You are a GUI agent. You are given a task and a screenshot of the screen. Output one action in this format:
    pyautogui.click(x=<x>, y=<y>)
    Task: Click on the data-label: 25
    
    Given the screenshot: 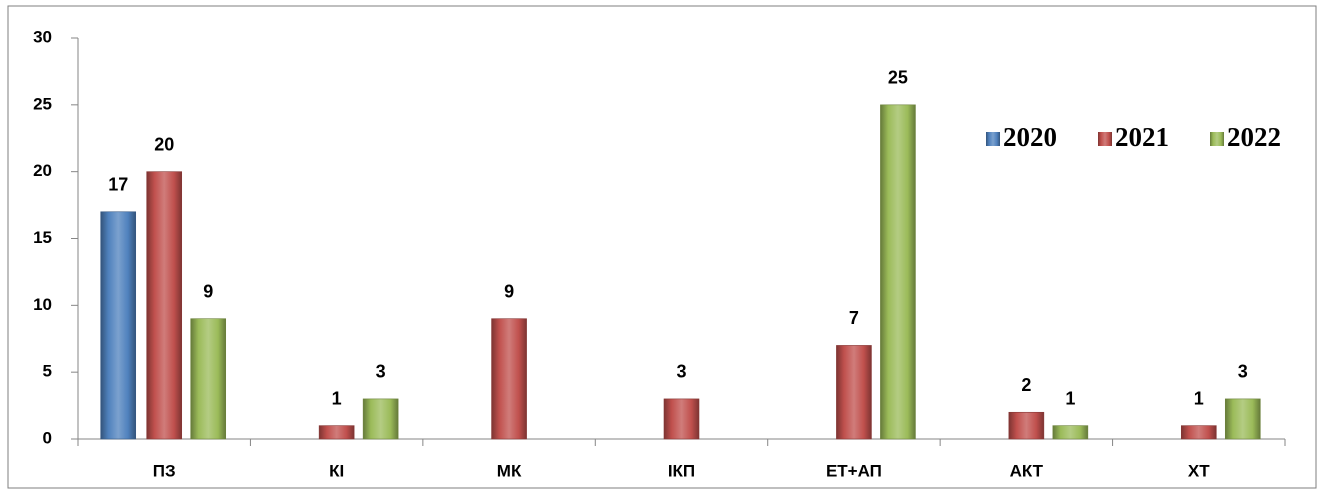 What is the action you would take?
    pyautogui.click(x=898, y=78)
    